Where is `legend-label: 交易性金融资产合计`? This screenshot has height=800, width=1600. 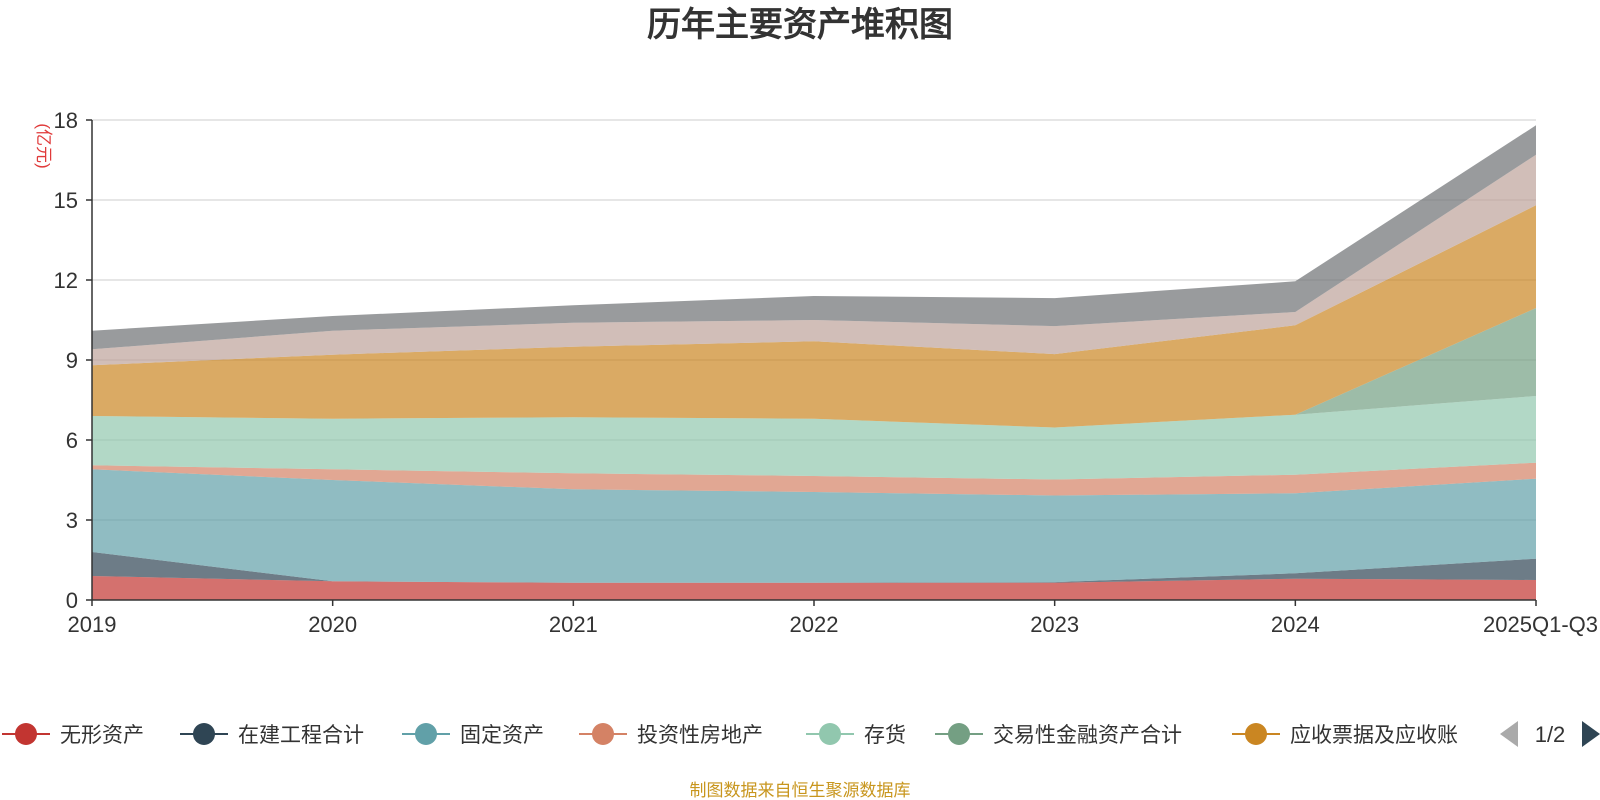 legend-label: 交易性金融资产合计 is located at coordinates (1087, 735).